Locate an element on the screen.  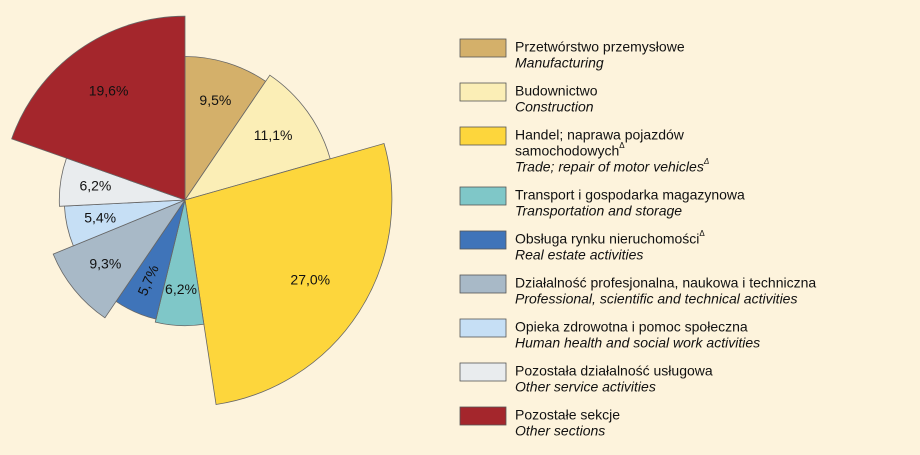
legend-label-en: Other service activities is located at coordinates (585, 387).